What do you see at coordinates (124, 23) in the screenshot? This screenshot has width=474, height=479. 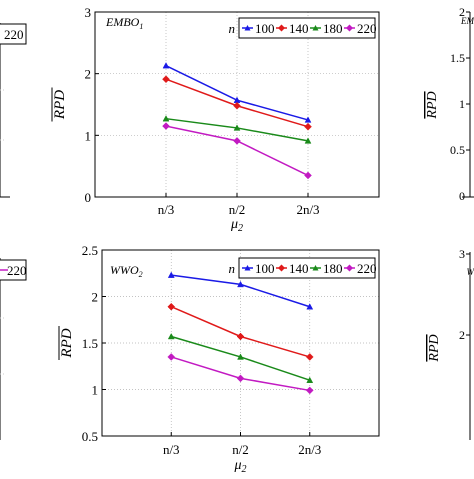 I see `panel-label: EMBO1` at bounding box center [124, 23].